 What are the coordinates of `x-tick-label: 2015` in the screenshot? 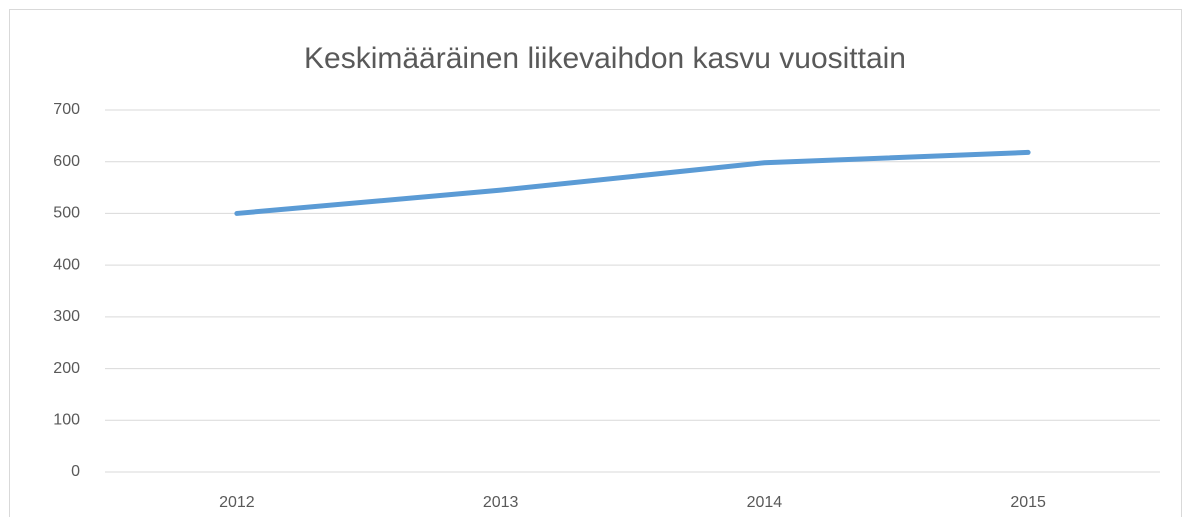 It's located at (1028, 502).